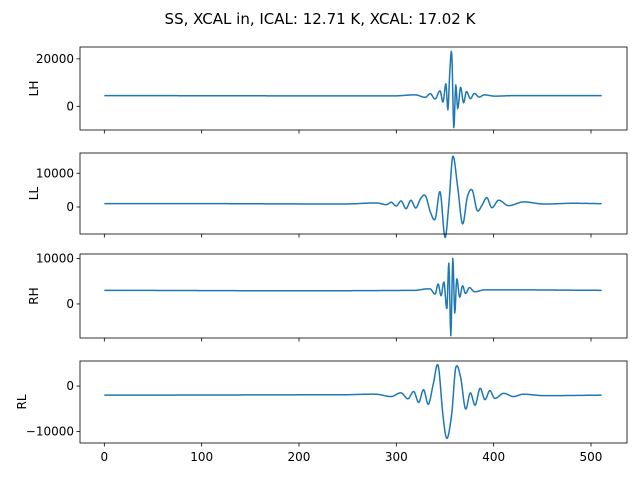 The image size is (640, 480). I want to click on xtick-label: 200, so click(299, 457).